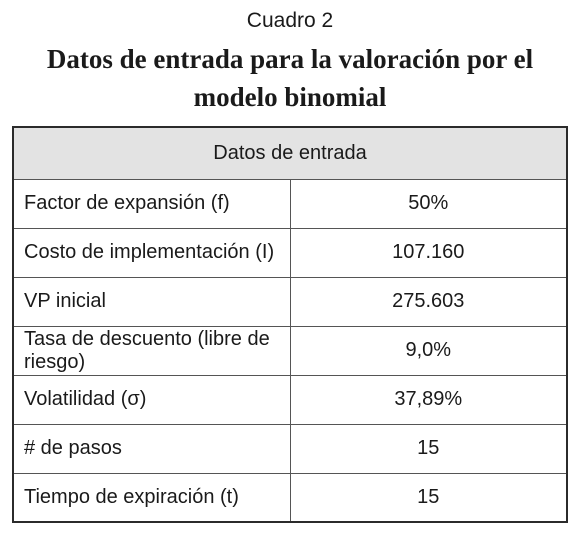 The width and height of the screenshot is (580, 555). What do you see at coordinates (428, 350) in the screenshot?
I see `row-value: 9,0%` at bounding box center [428, 350].